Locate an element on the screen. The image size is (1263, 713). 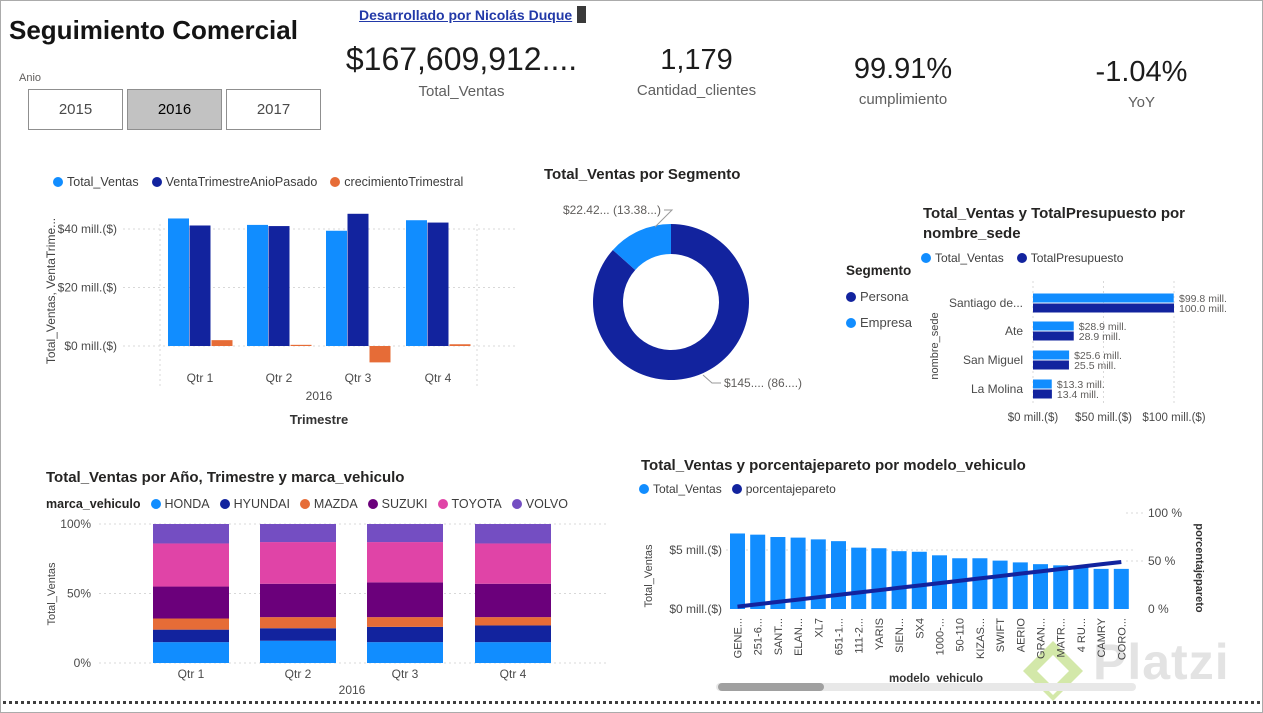
kpi-value: -1.04% is located at coordinates (1141, 72).